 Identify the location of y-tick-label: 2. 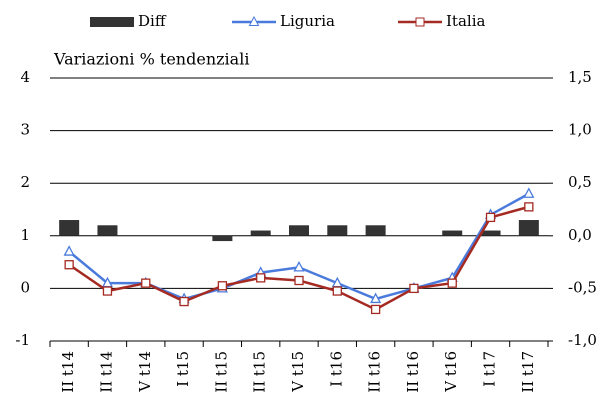
(25, 182).